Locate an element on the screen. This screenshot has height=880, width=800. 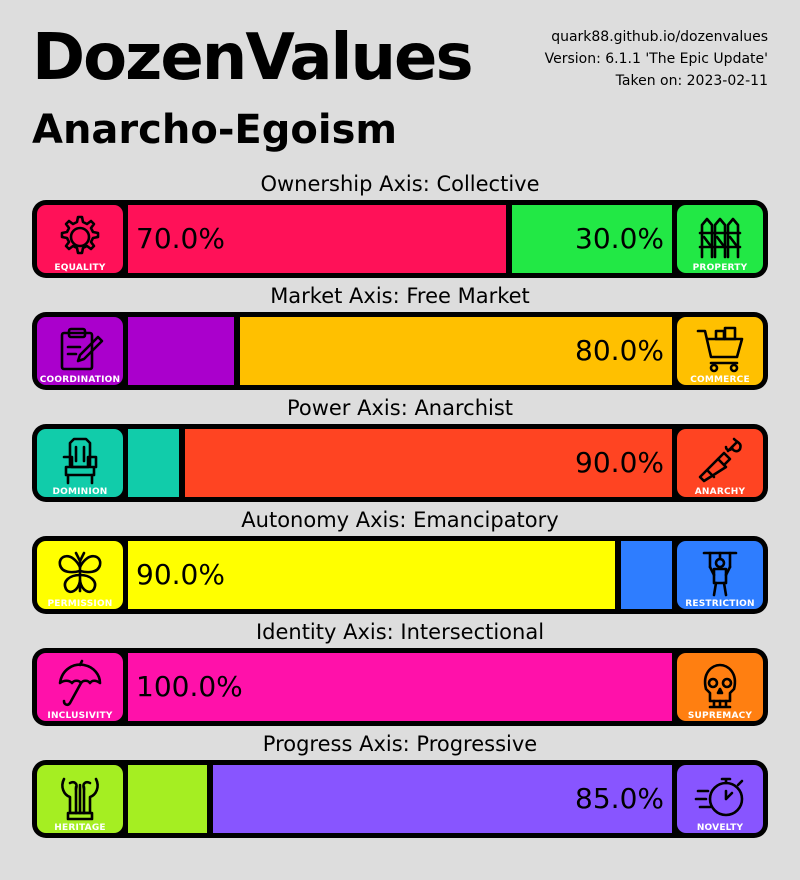
right-percent: 85.0% is located at coordinates (619, 798).